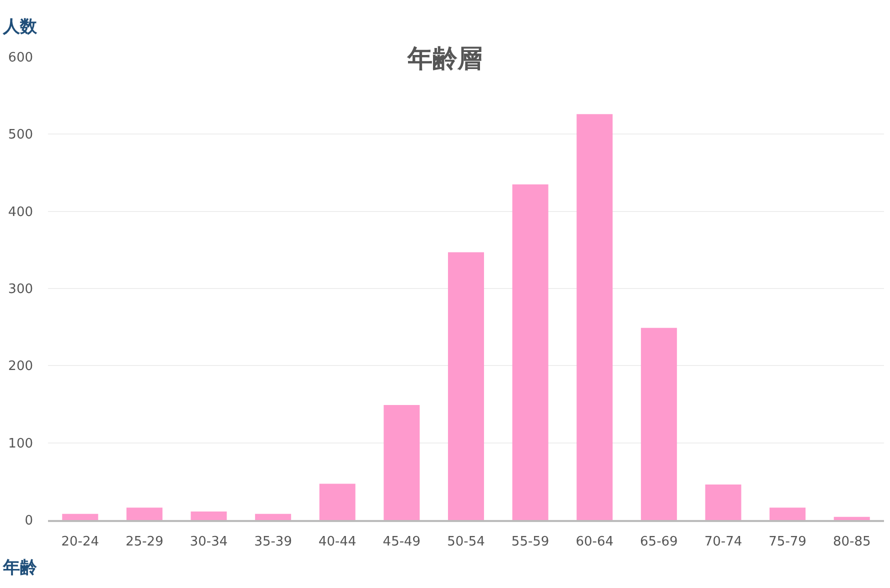 Image resolution: width=890 pixels, height=588 pixels. I want to click on x-tick-label: 40-44, so click(337, 542).